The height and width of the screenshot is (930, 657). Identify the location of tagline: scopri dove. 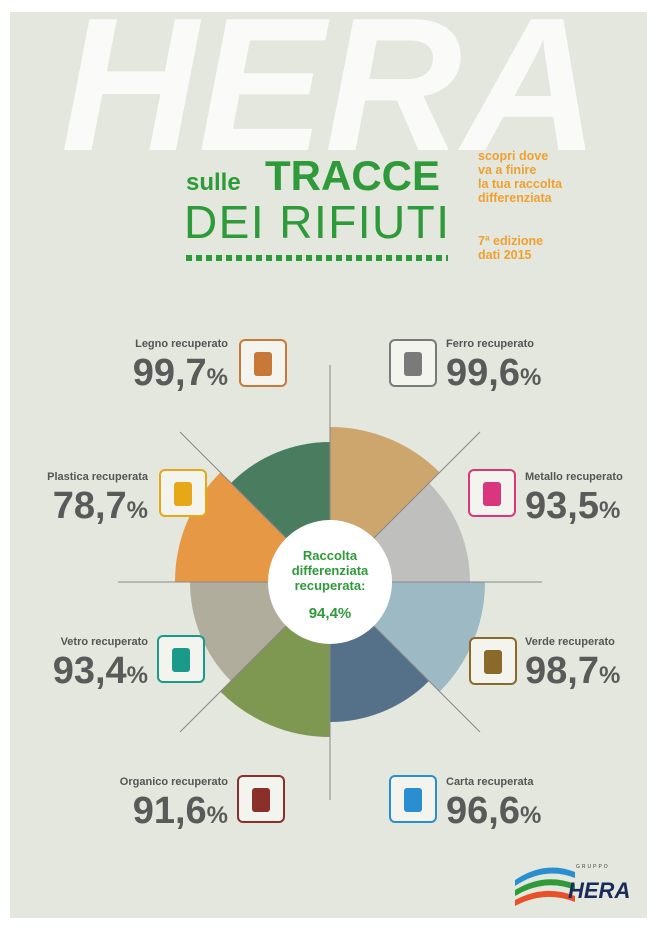
(513, 156).